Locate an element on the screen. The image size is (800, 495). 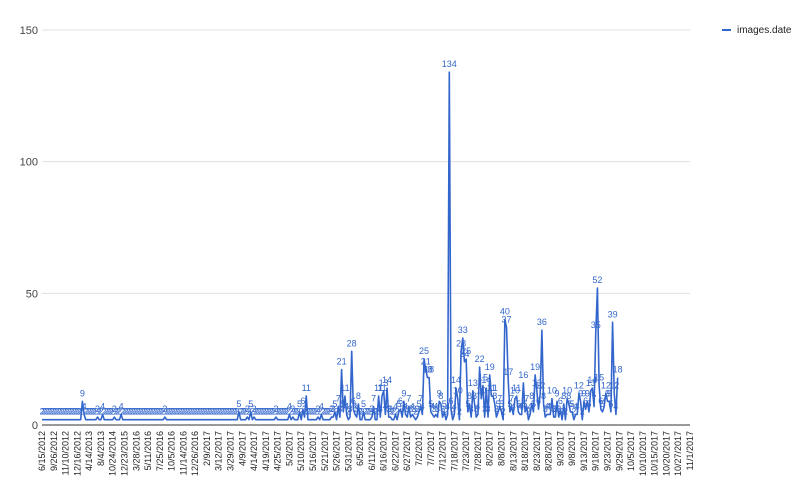
x-tick-label: 9/23/2017 is located at coordinates (608, 451).